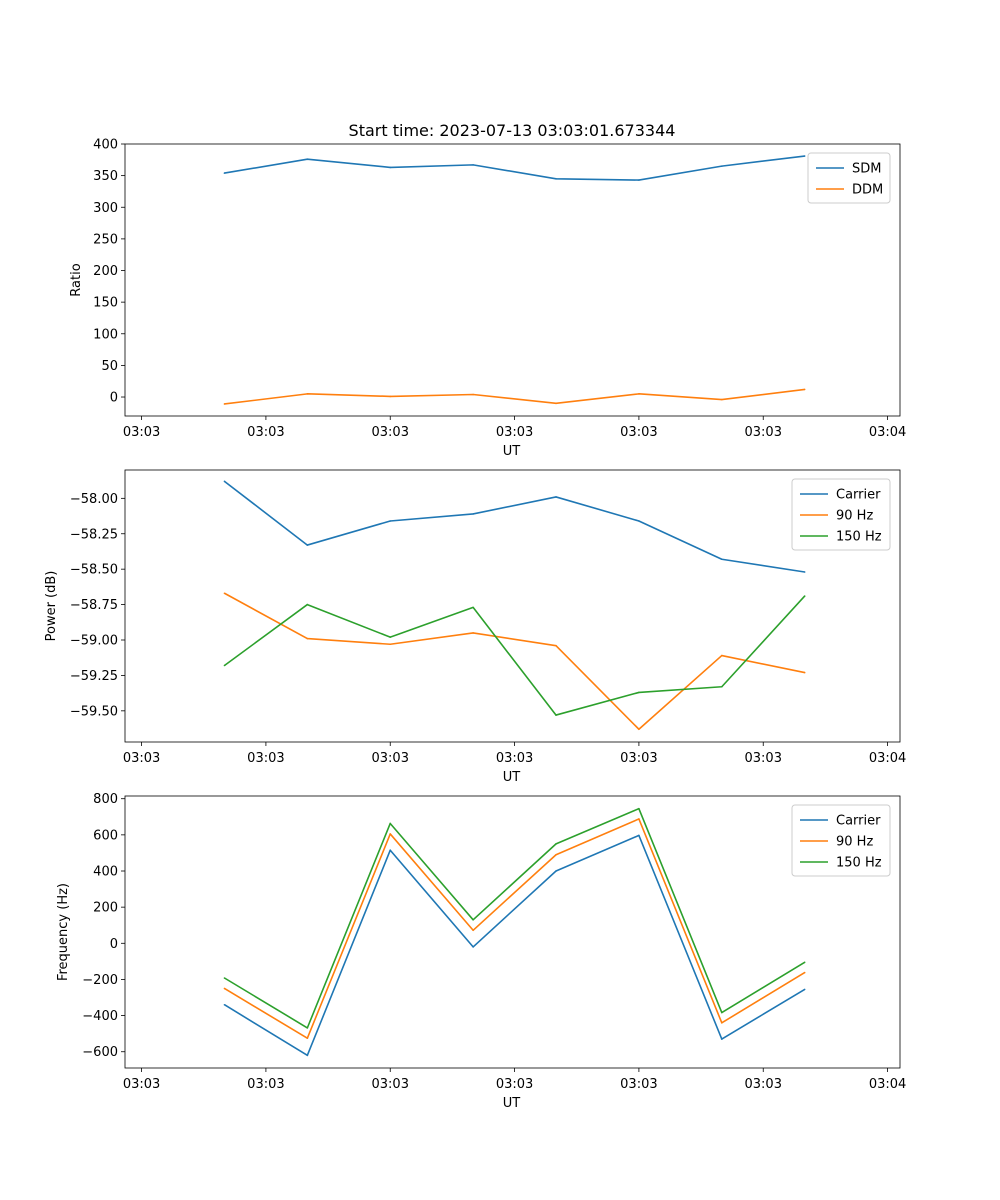  Describe the element at coordinates (94, 711) in the screenshot. I see `power-y-tick-label: −59.50` at that location.